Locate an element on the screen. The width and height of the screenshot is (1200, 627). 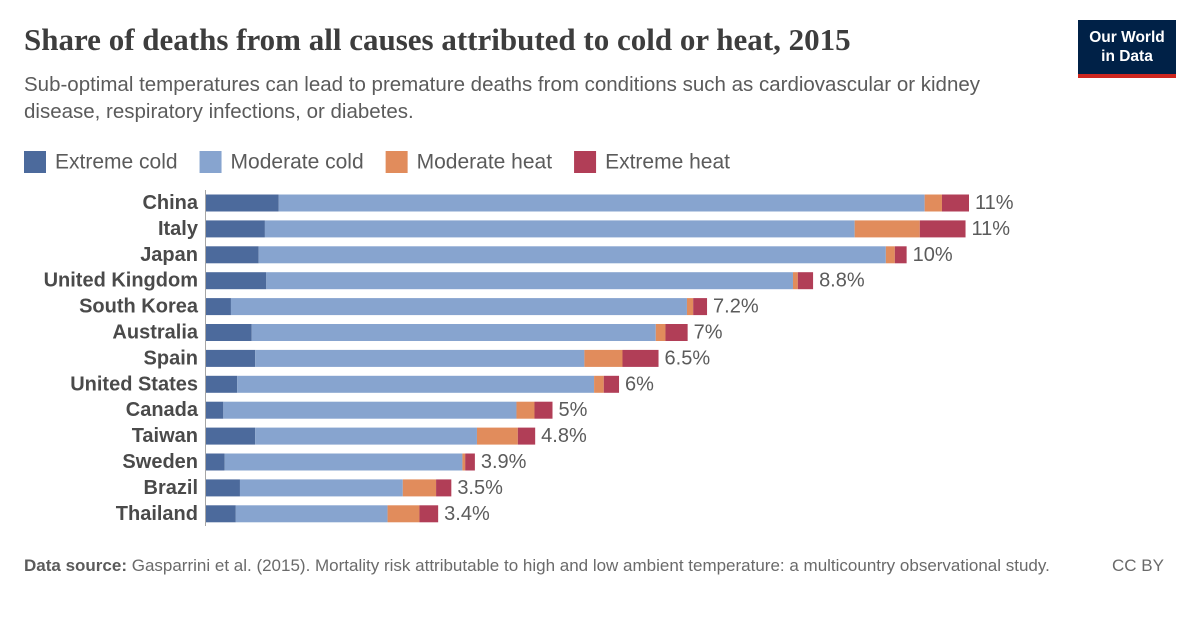
y-tick-label: Thailand is located at coordinates (157, 514).